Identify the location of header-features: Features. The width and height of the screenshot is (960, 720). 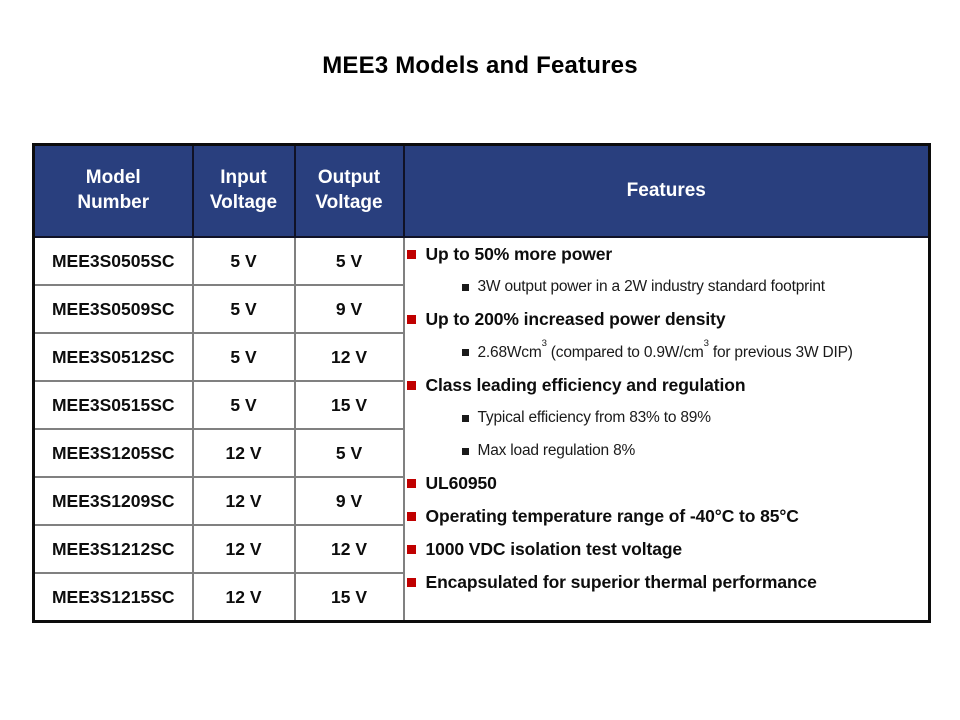
(666, 190).